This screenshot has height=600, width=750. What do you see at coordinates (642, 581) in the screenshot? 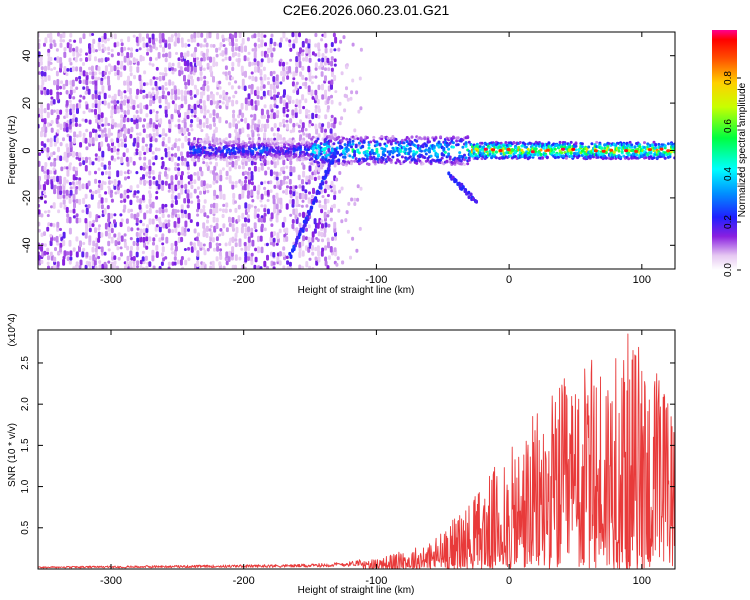
I see `snr-x-tick-label: 100` at bounding box center [642, 581].